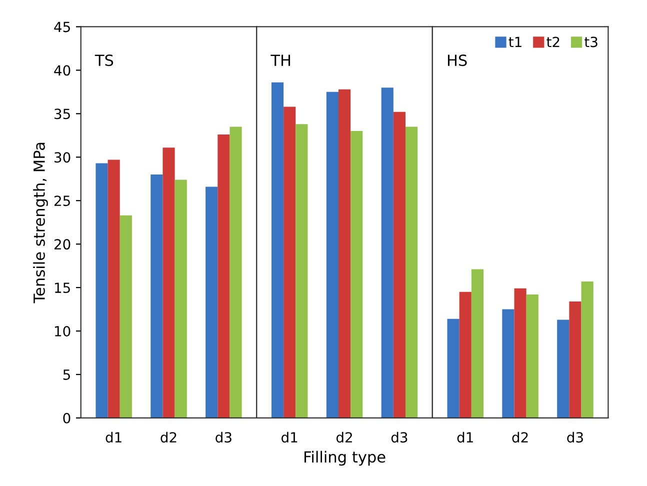 The image size is (647, 486). I want to click on y-axis-title: Tensile strength, MPa, so click(40, 223).